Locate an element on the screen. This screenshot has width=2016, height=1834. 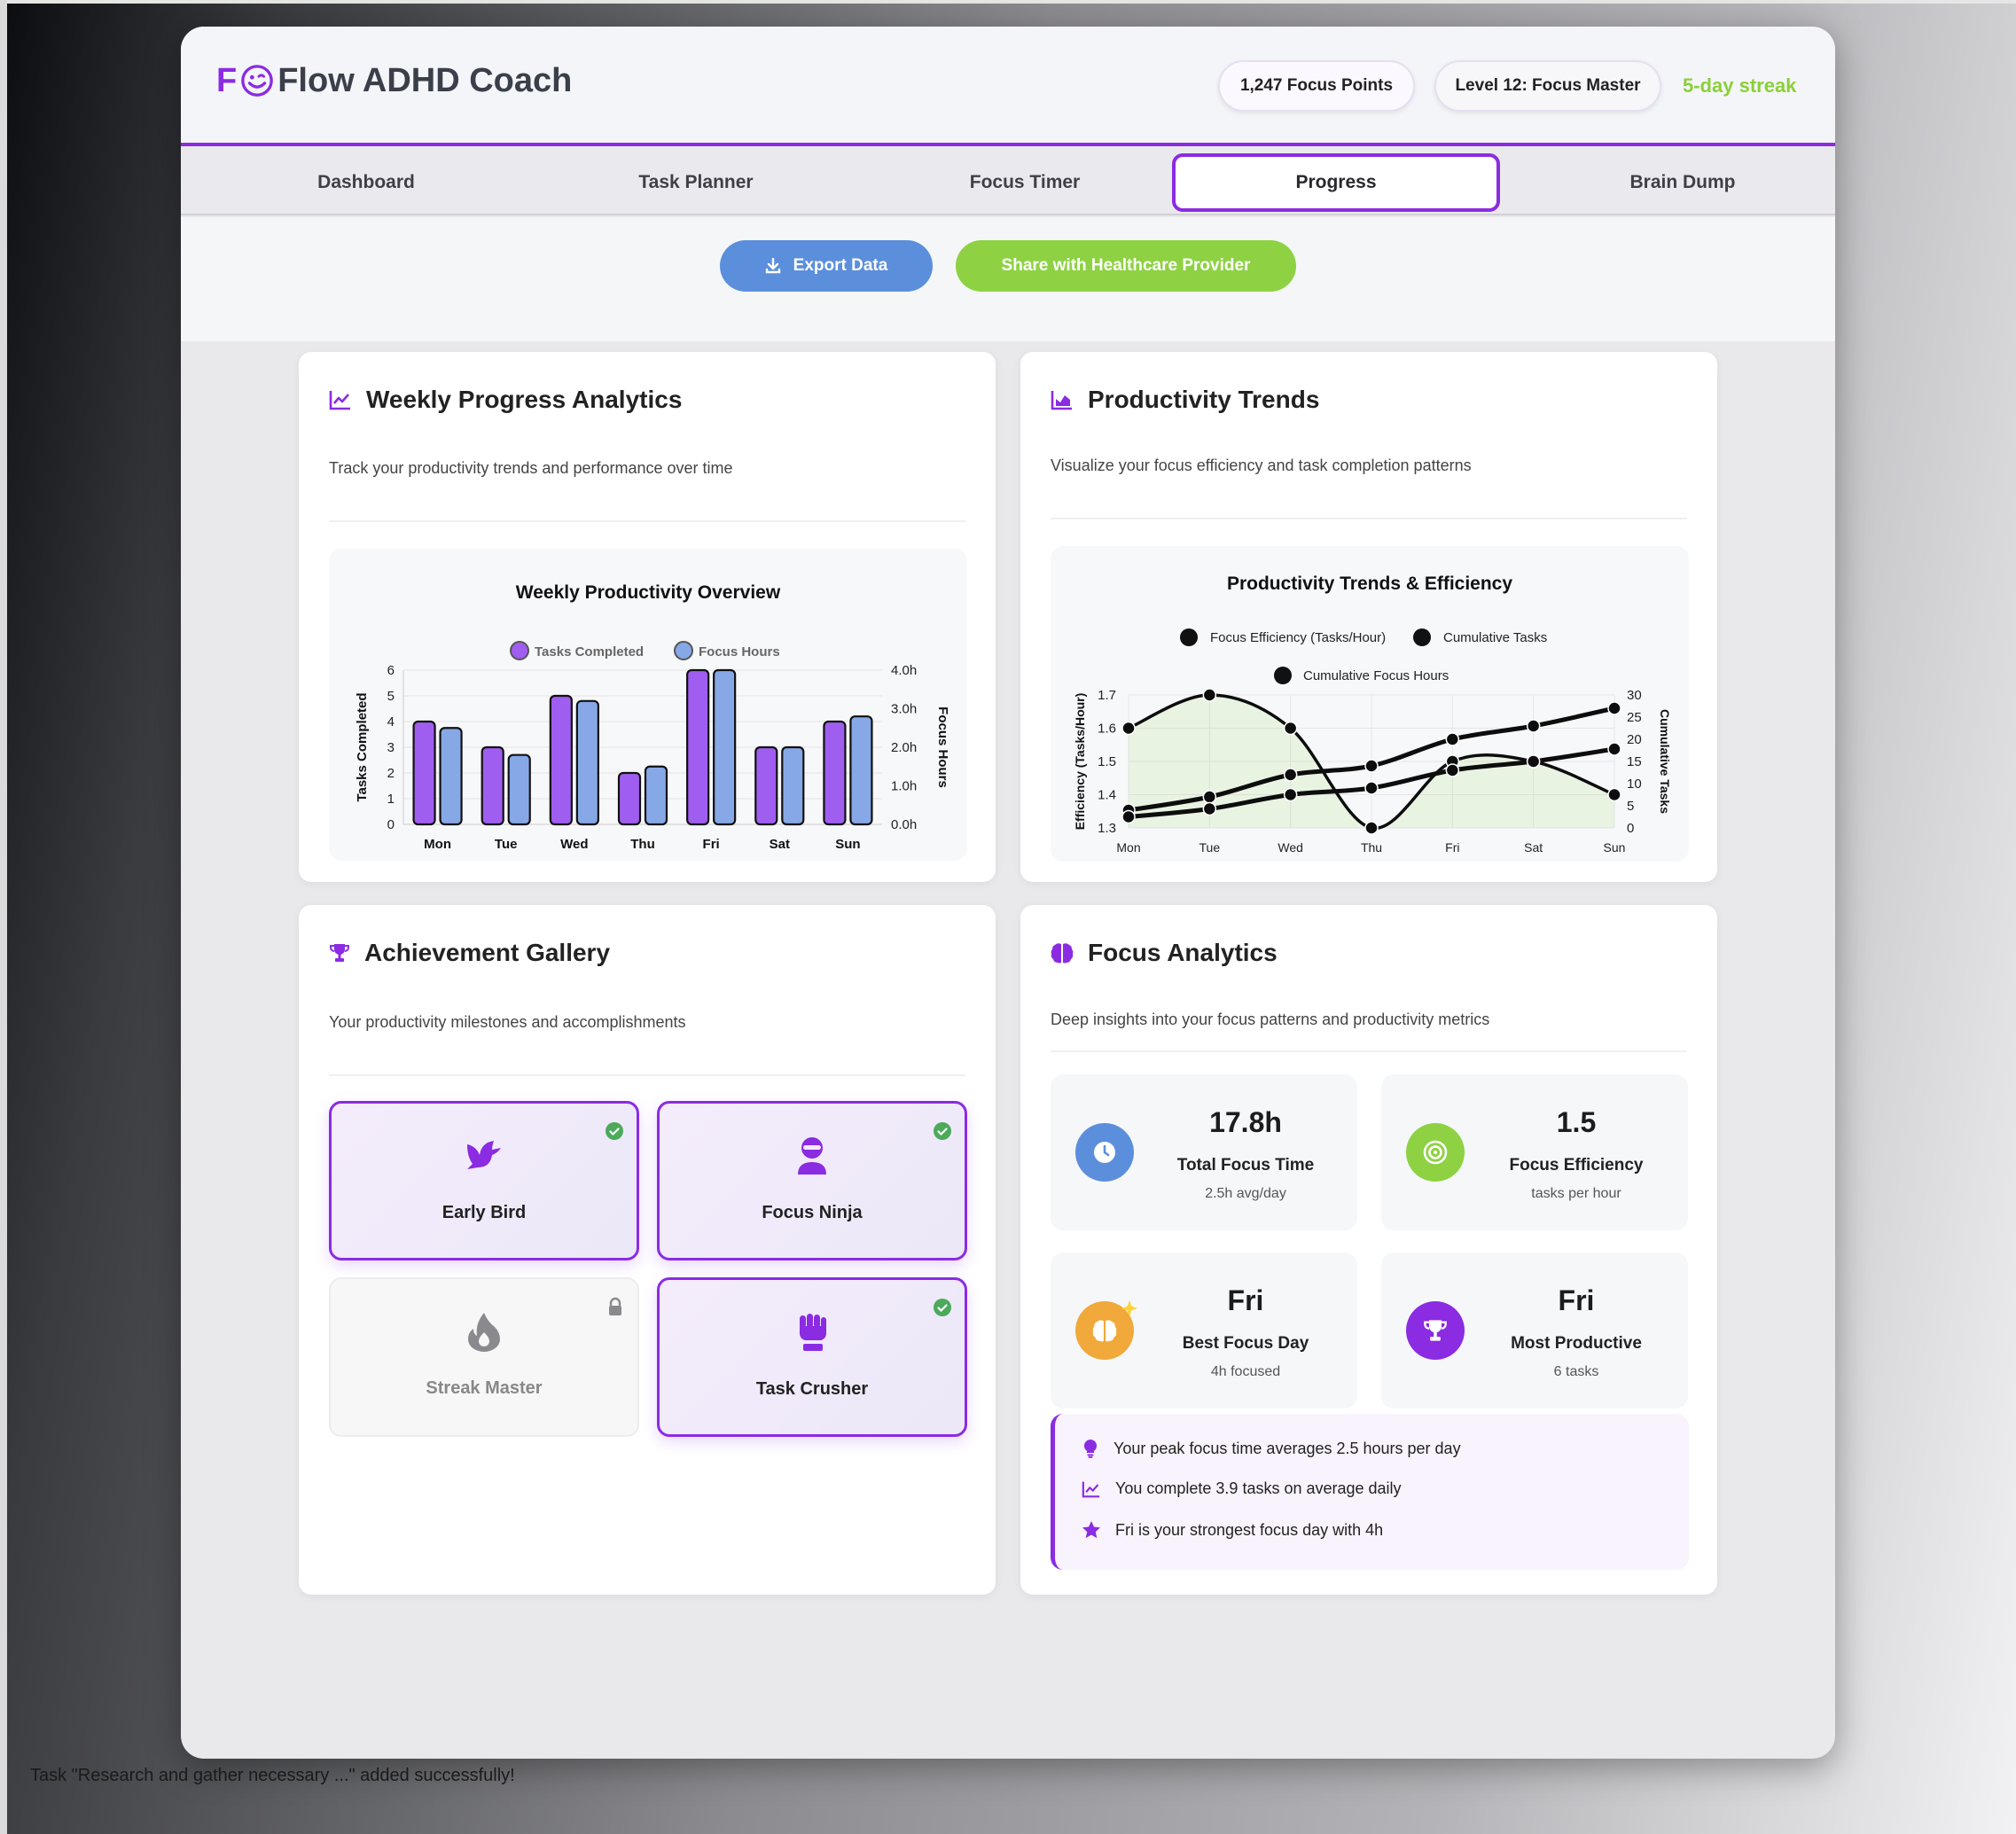
y2-tick-label: 1.0h is located at coordinates (904, 786).